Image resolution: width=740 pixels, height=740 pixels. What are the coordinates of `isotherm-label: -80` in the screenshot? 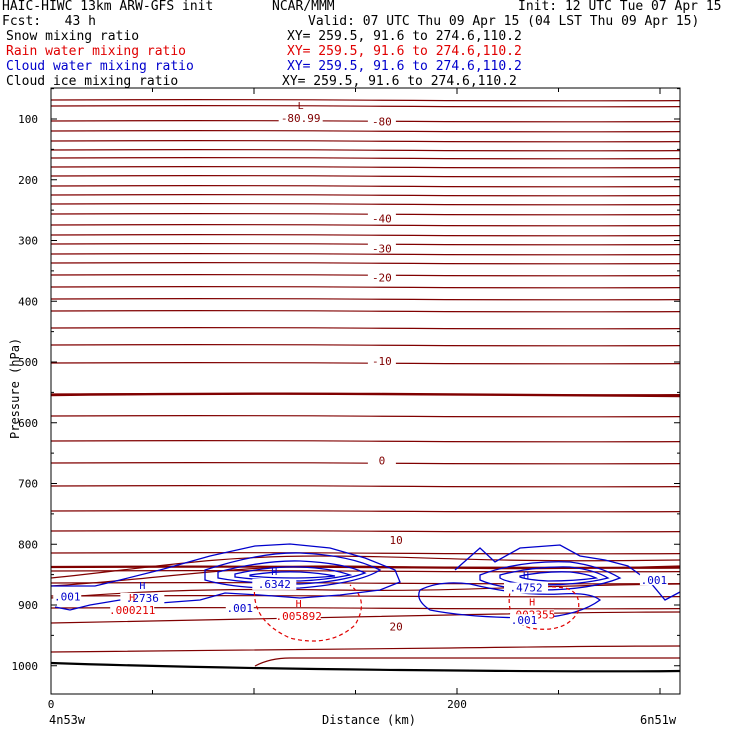 It's located at (382, 121).